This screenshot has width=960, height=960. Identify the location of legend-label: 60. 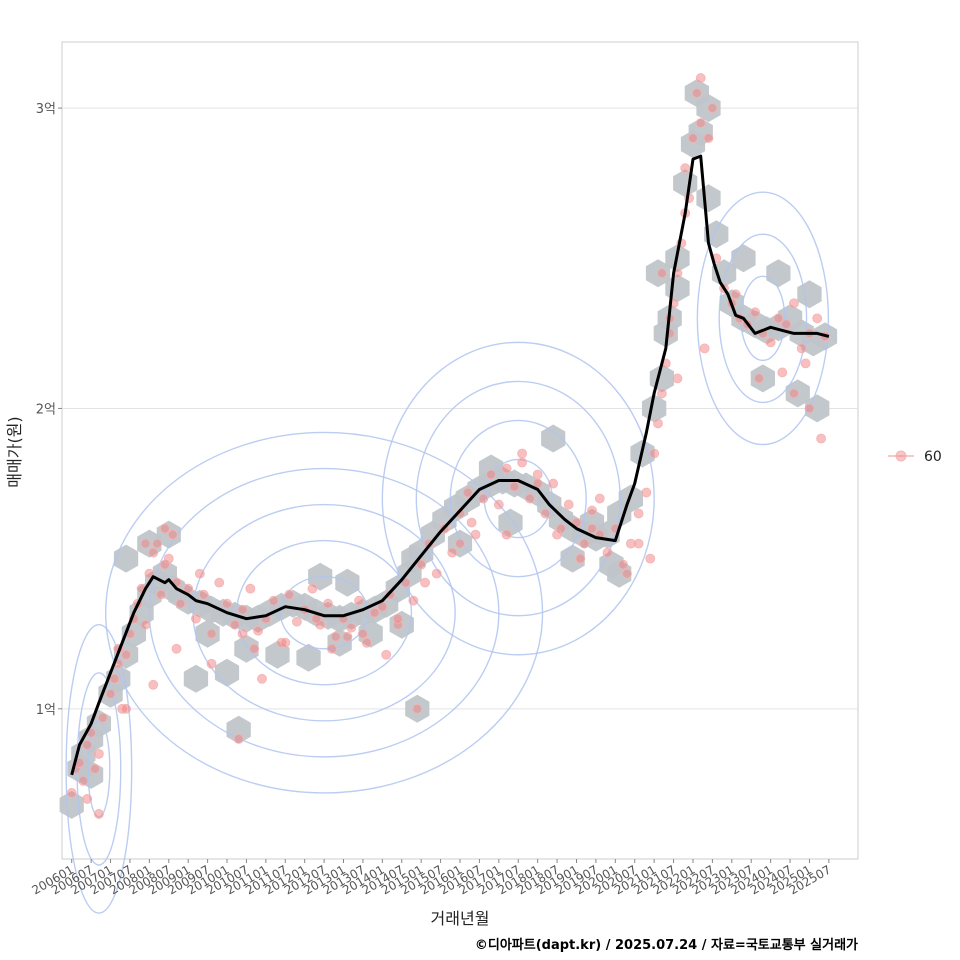
(933, 457).